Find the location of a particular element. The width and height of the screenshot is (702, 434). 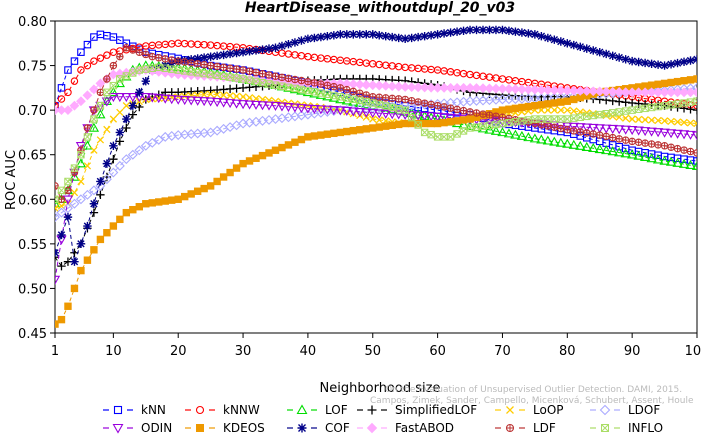

legend-label: LoOP is located at coordinates (548, 410).